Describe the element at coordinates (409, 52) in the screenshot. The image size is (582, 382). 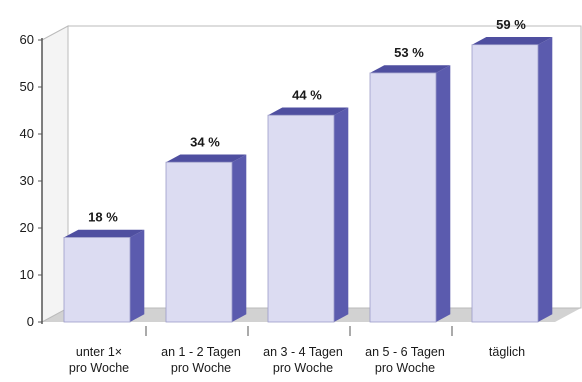
I see `data-label: 53 %` at that location.